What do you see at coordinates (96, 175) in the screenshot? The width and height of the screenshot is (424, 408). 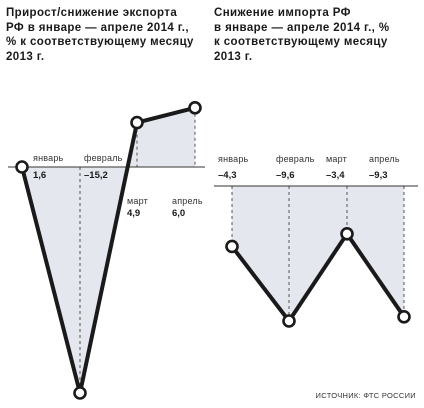 I see `export-value-label: –15,2` at bounding box center [96, 175].